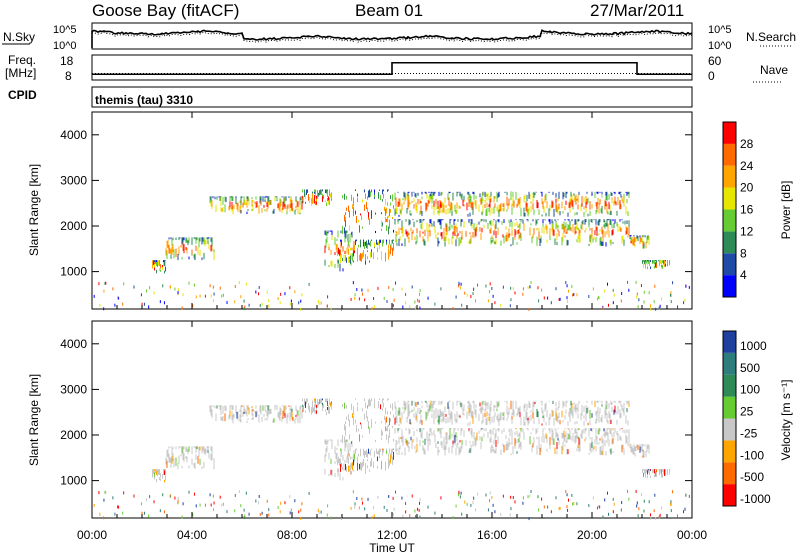 Image resolution: width=800 pixels, height=554 pixels. Describe the element at coordinates (144, 100) in the screenshot. I see `cpid-text: themis (tau) 3310` at that location.